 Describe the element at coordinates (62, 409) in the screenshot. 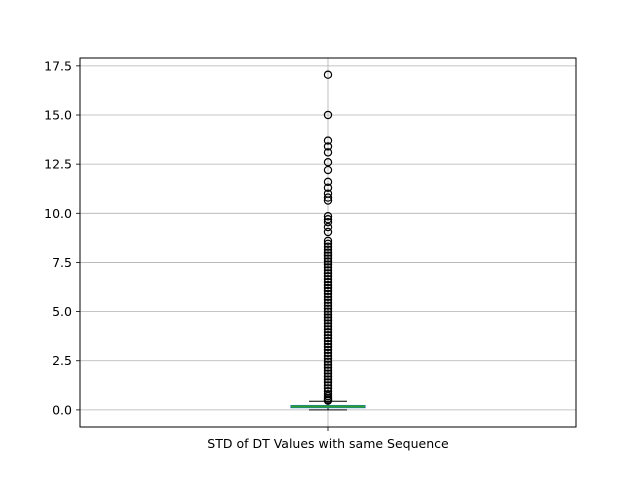

I see `y-tick-label: 0.0` at that location.